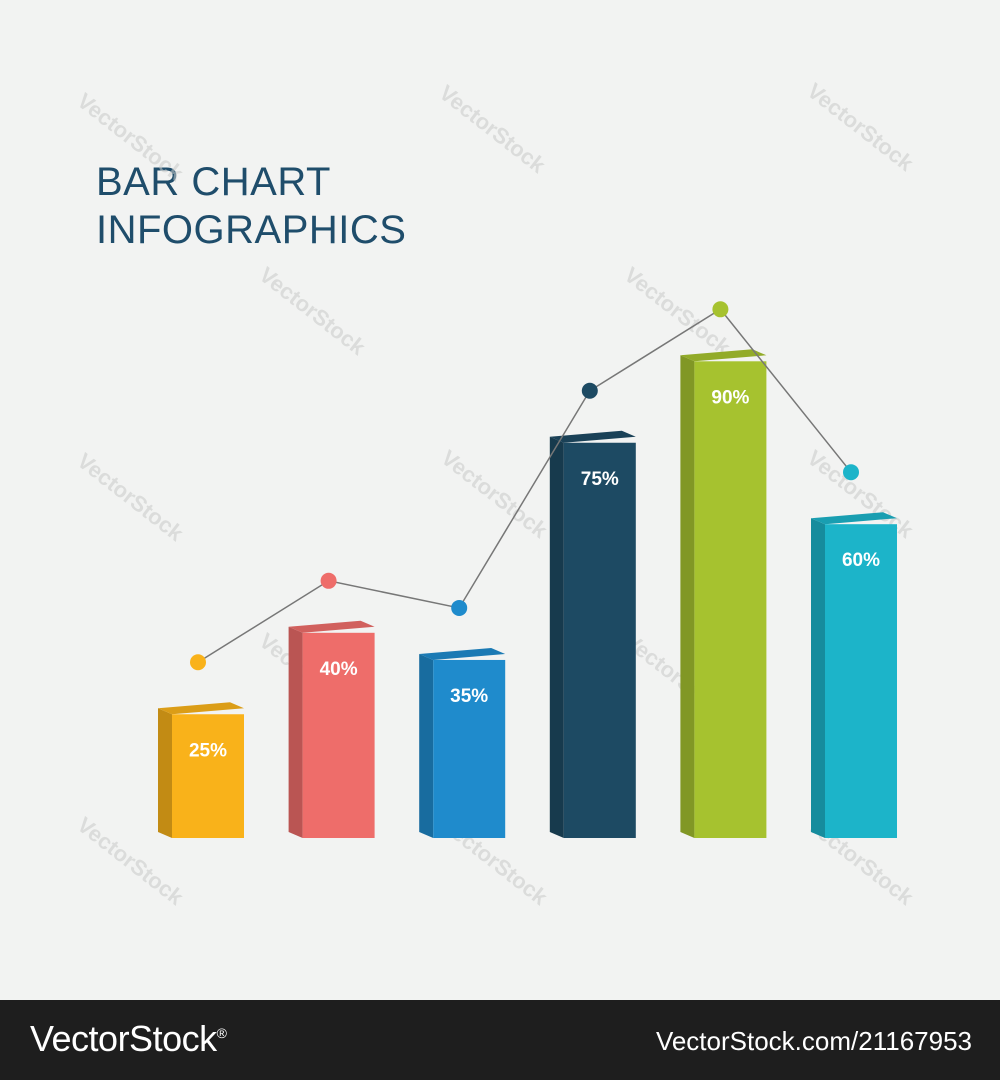 This screenshot has height=1080, width=1000. Describe the element at coordinates (469, 696) in the screenshot. I see `bar-value-label: 35%` at that location.